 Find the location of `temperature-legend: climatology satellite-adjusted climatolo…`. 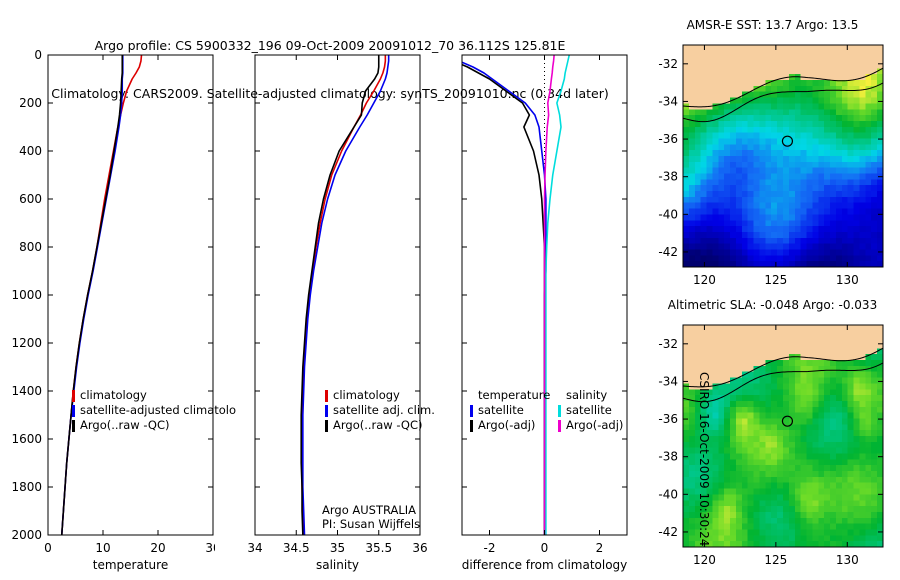

temperature-legend: climatology satellite-adjusted climatolo… is located at coordinates (154, 410).